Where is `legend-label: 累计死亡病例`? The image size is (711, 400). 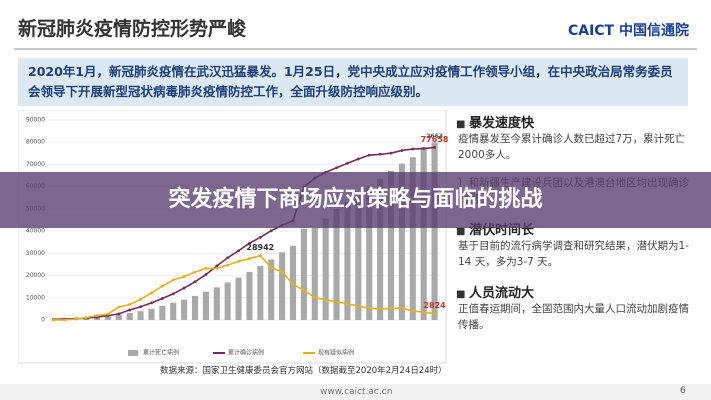 legend-label: 累计死亡病例 is located at coordinates (161, 353).